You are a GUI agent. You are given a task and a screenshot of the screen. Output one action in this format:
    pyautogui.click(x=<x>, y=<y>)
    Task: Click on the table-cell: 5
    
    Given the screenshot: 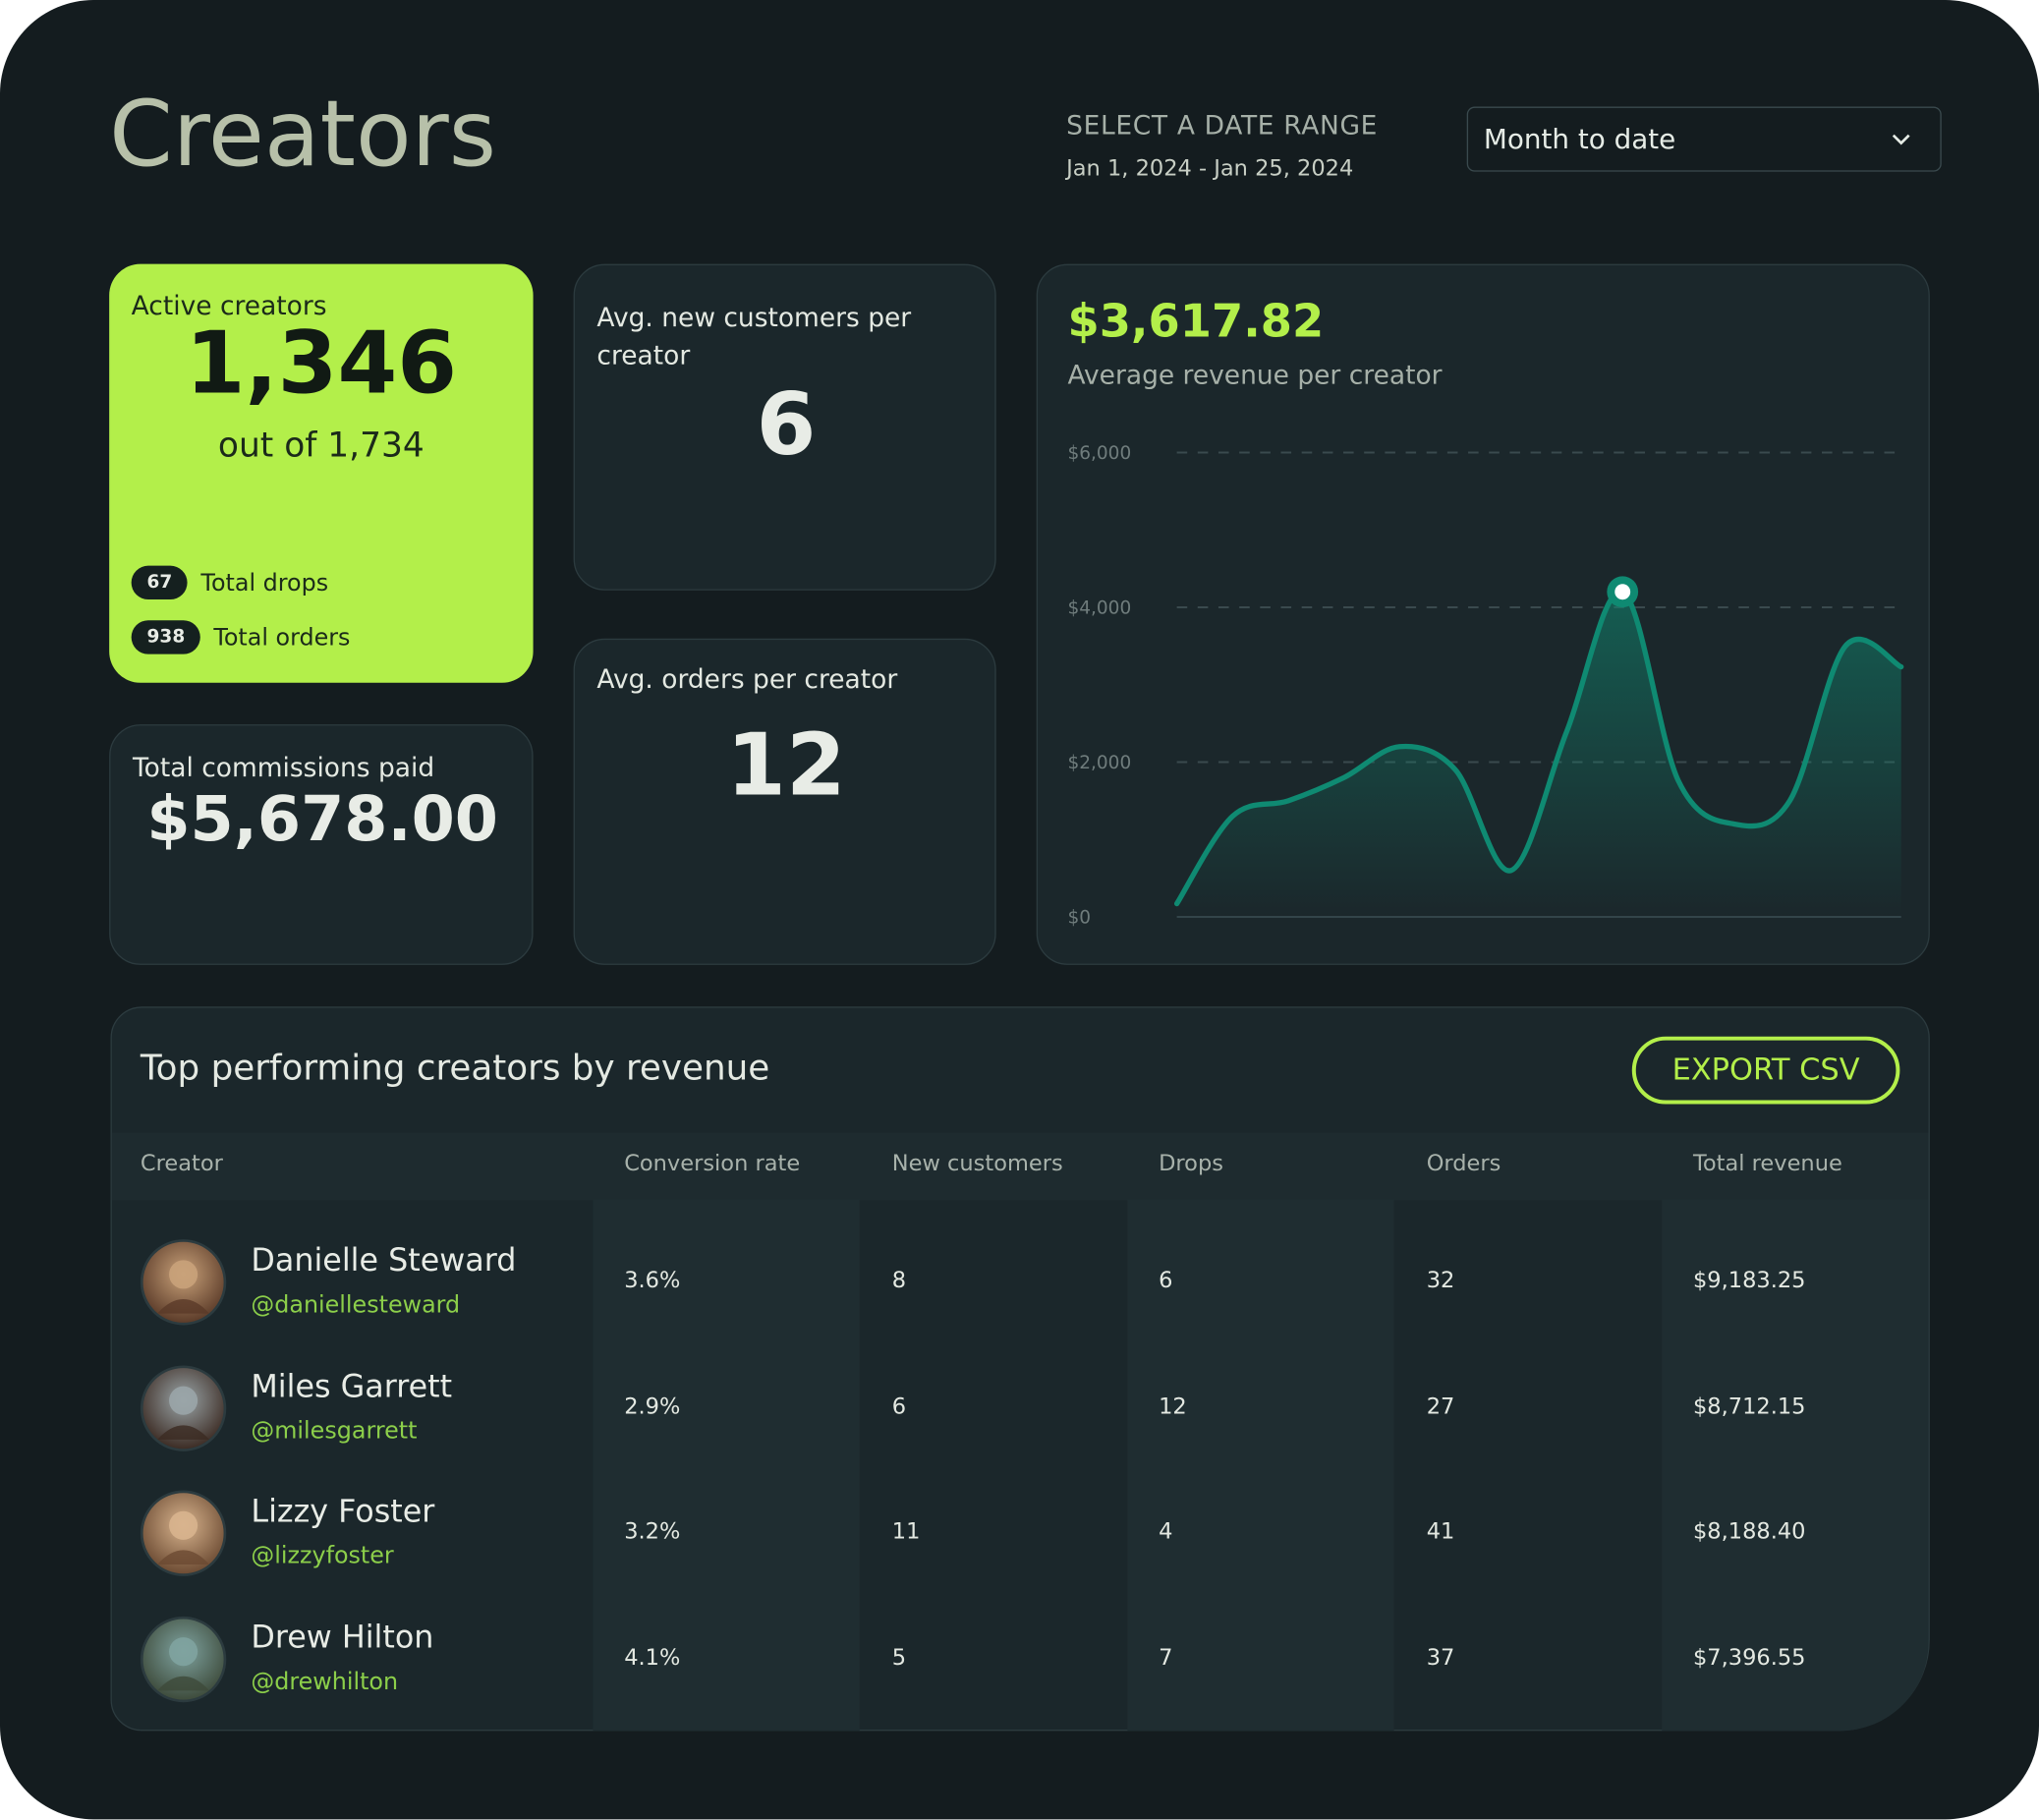 What is the action you would take?
    pyautogui.click(x=899, y=1658)
    